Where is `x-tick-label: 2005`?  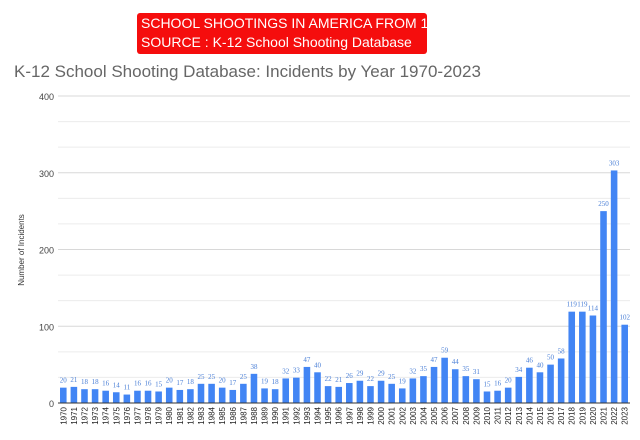 x-tick-label: 2005 is located at coordinates (434, 415).